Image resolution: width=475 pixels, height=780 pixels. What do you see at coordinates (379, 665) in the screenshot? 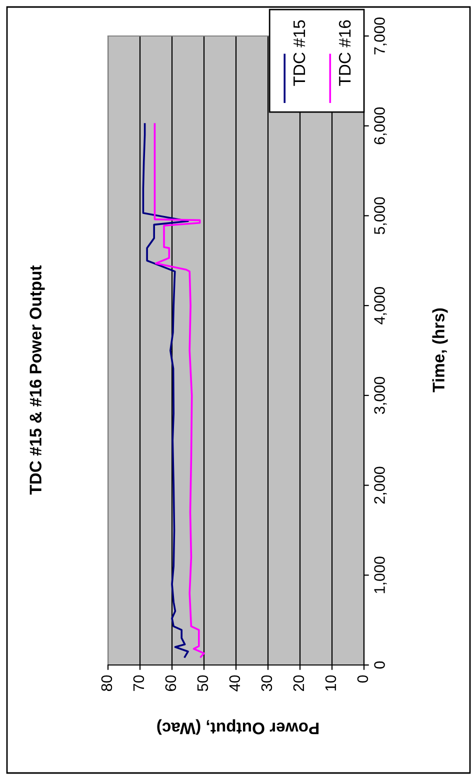
I see `y-tick-label: 0` at bounding box center [379, 665].